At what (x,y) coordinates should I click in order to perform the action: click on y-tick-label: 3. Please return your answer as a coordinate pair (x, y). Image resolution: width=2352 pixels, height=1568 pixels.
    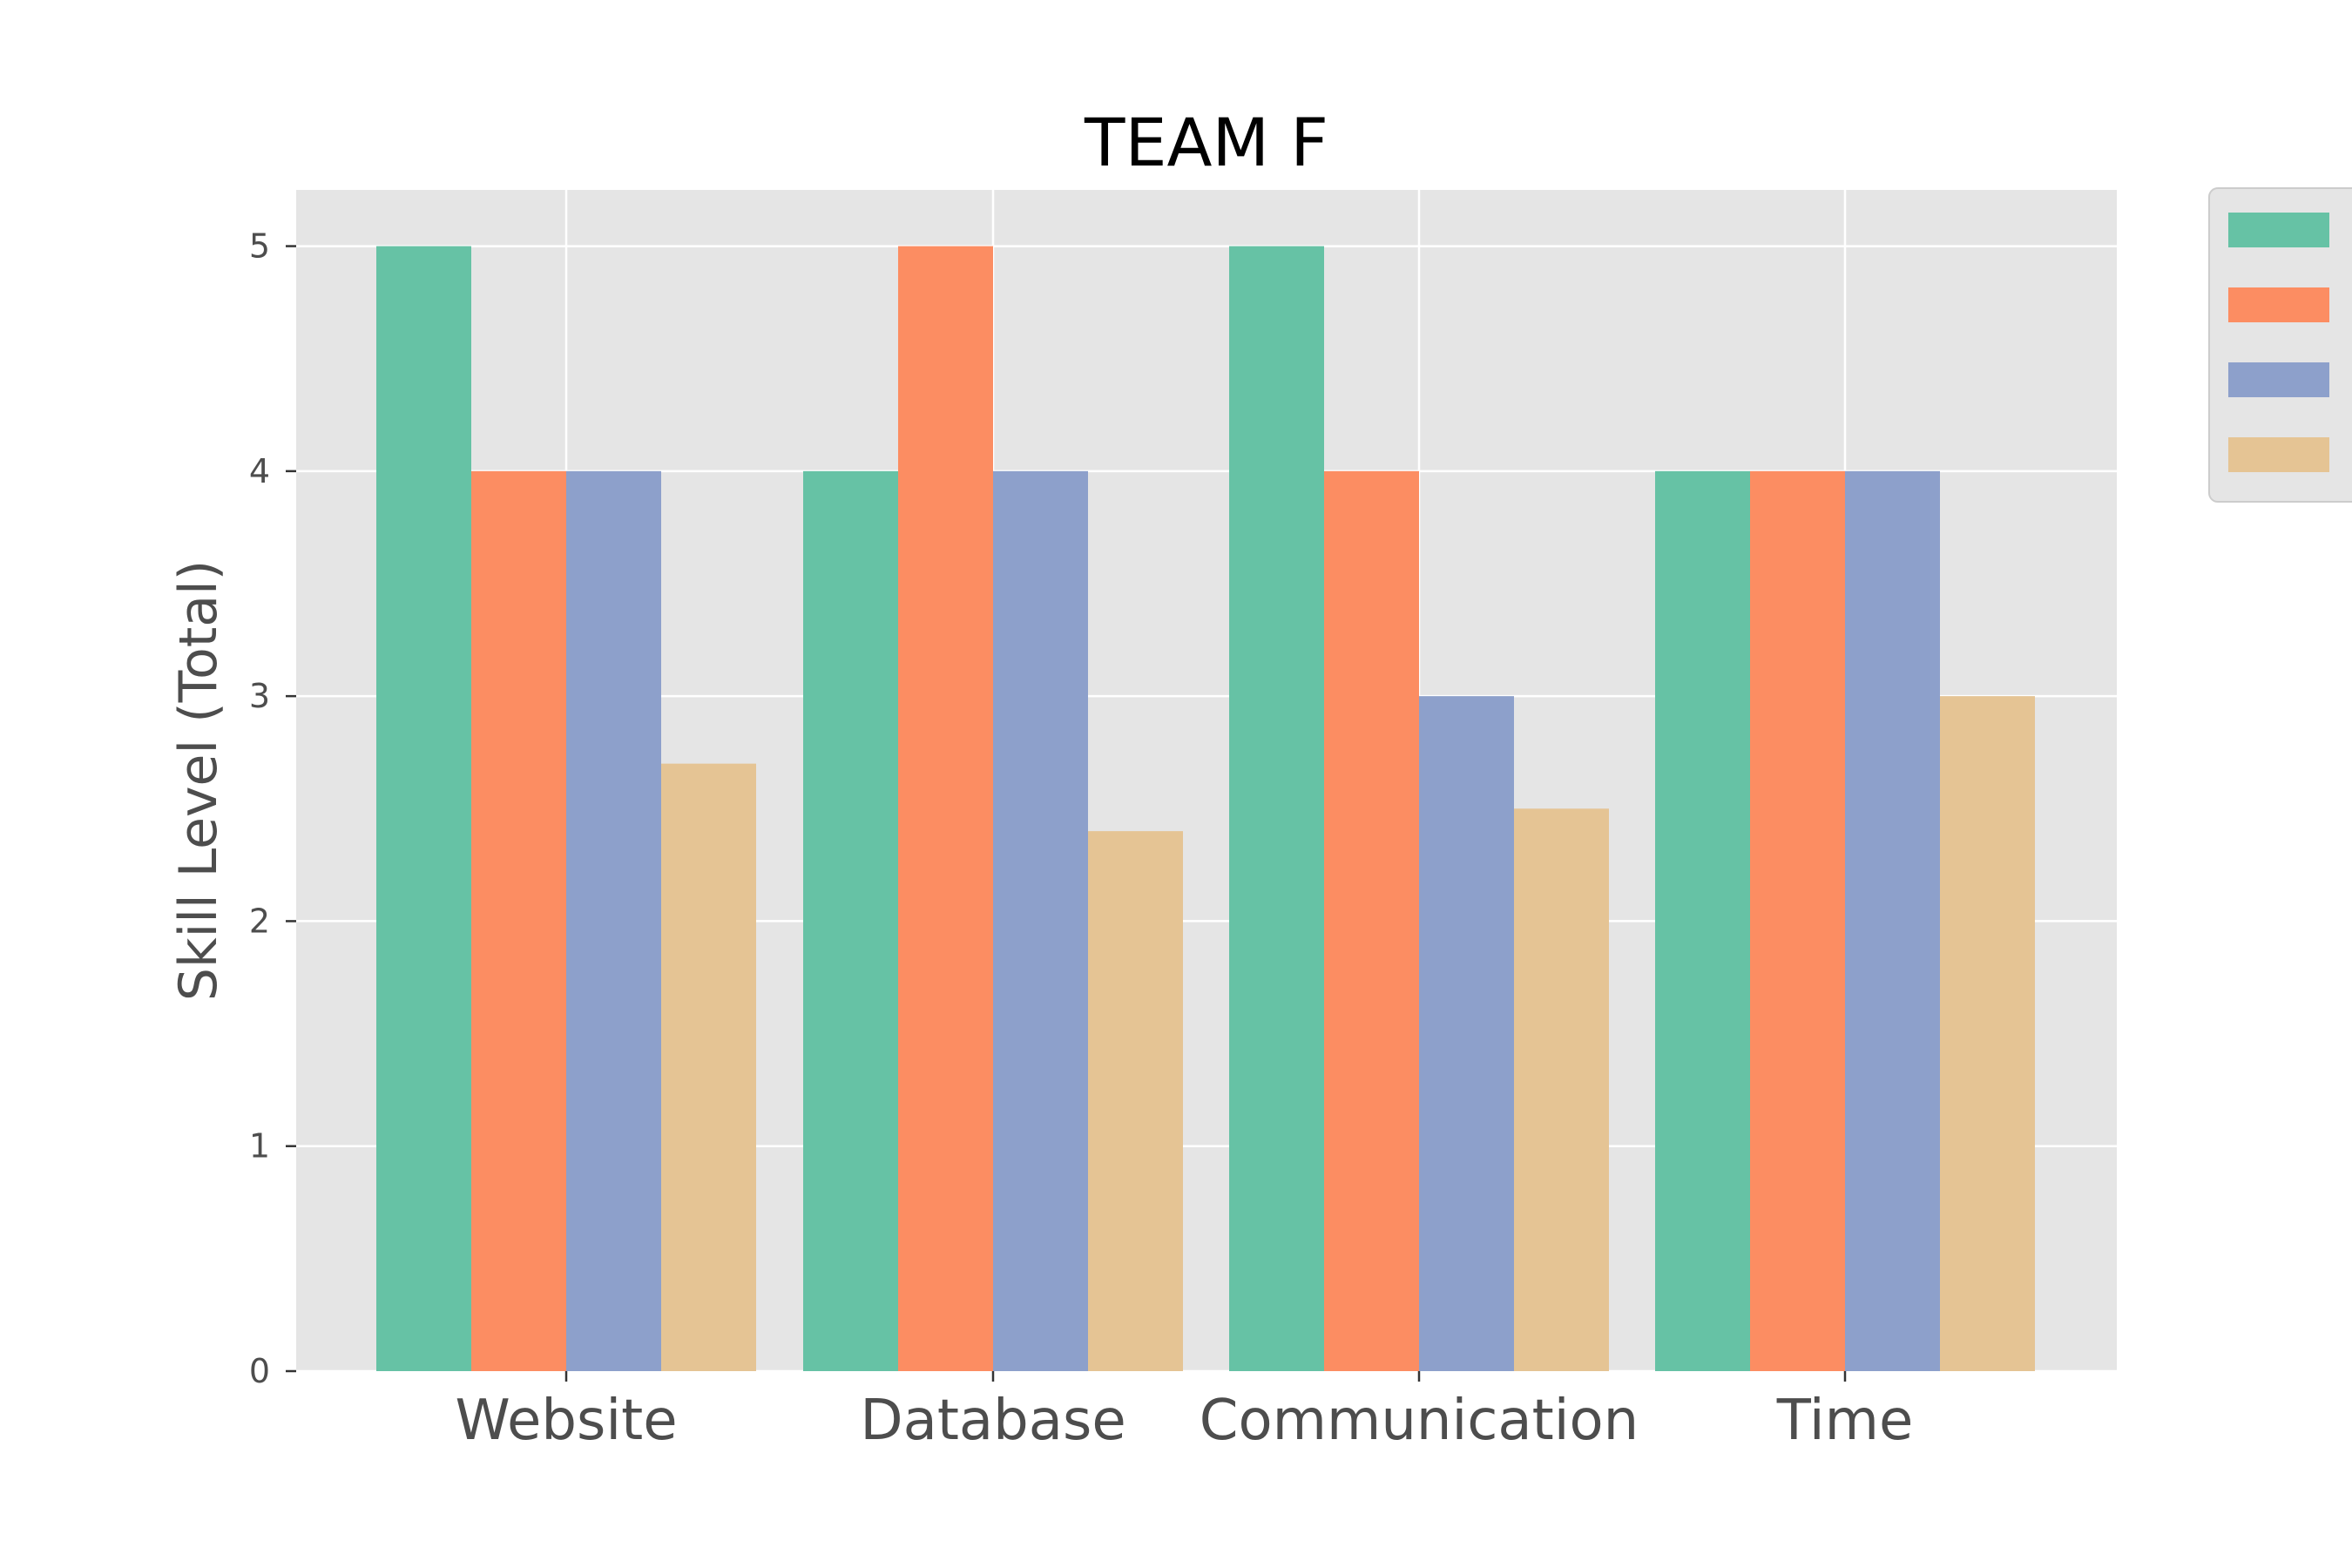
    Looking at the image, I should click on (260, 696).